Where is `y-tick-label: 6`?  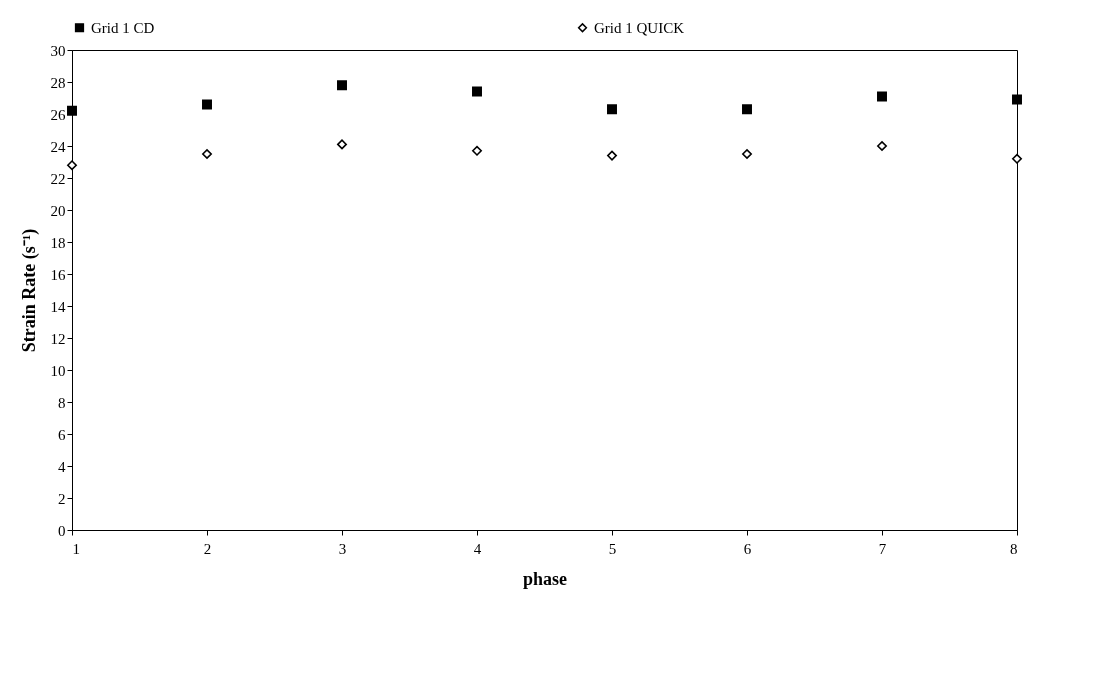
y-tick-label: 6 is located at coordinates (62, 434).